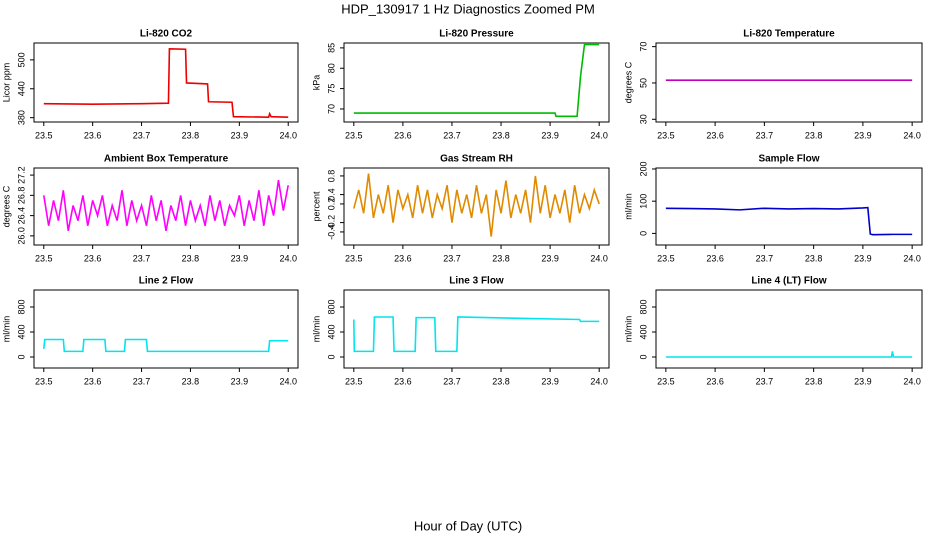  Describe the element at coordinates (21, 117) in the screenshot. I see `y-tick-label: 380` at that location.